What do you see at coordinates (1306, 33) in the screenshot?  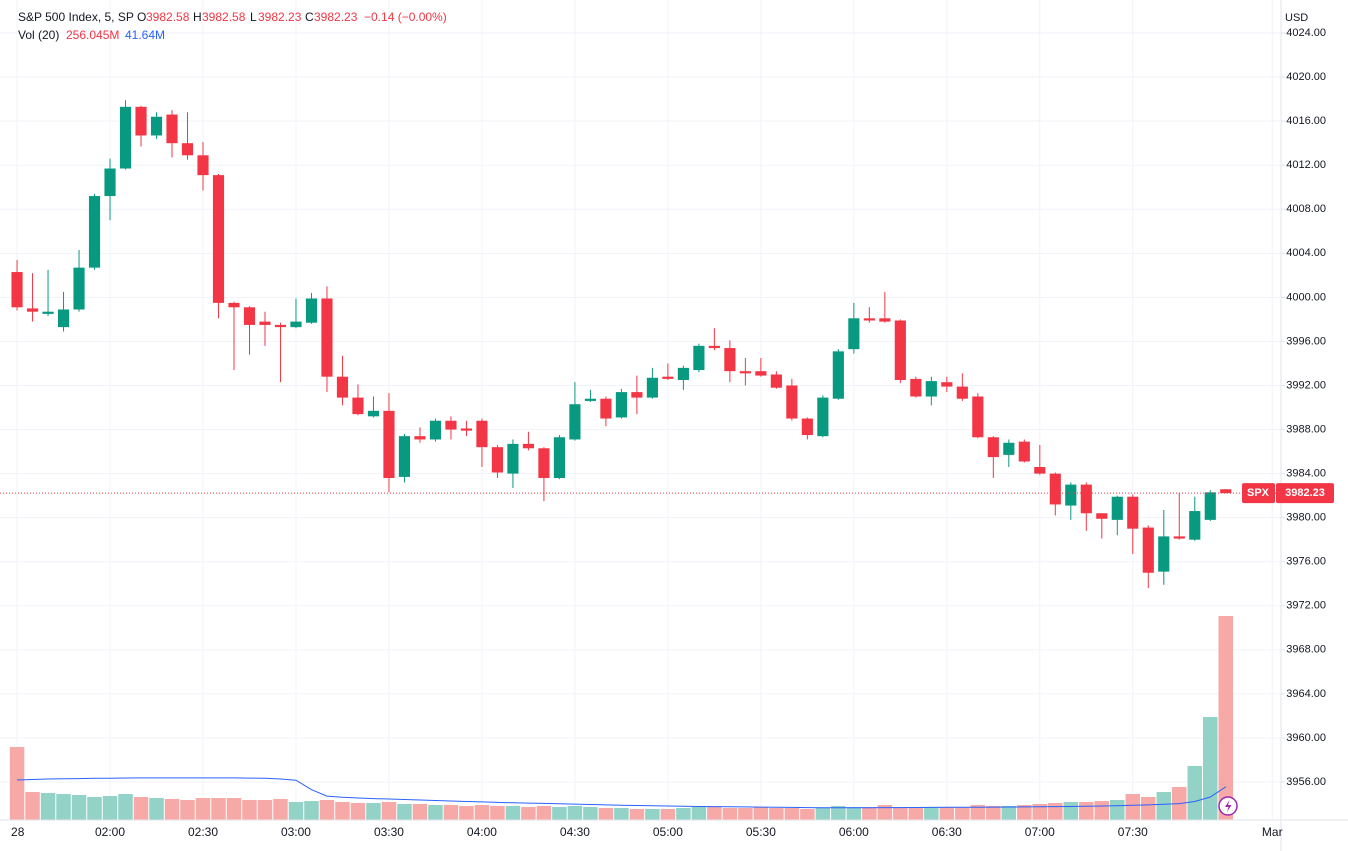 I see `y-tick-label: 4024.00` at bounding box center [1306, 33].